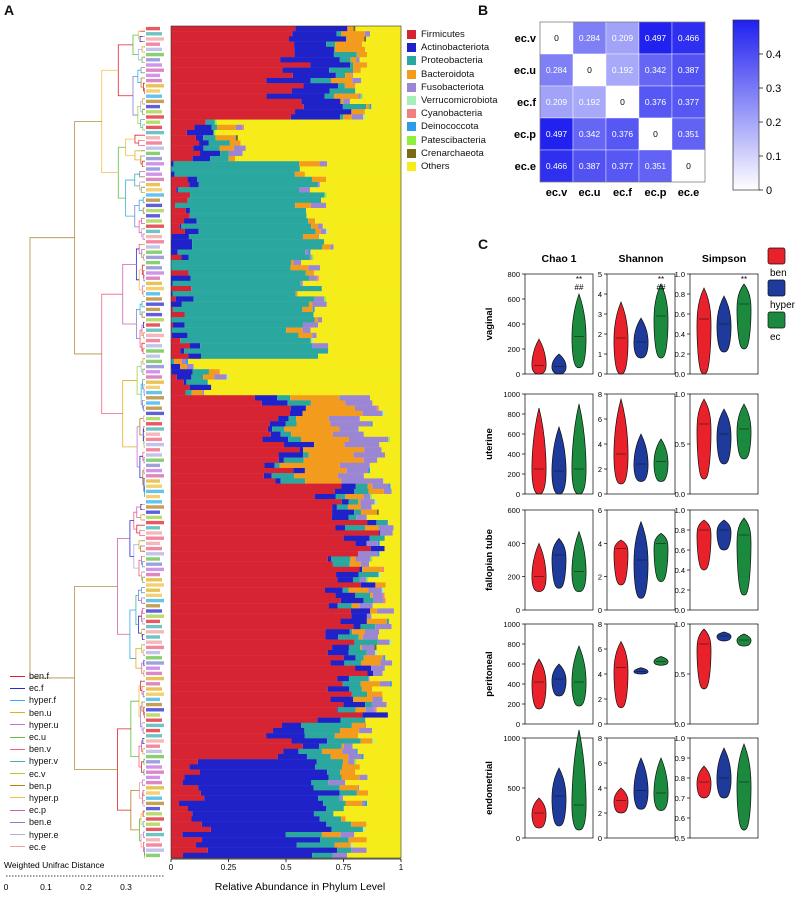  Describe the element at coordinates (46, 887) in the screenshot. I see `scale-tick-label: 0.1` at that location.